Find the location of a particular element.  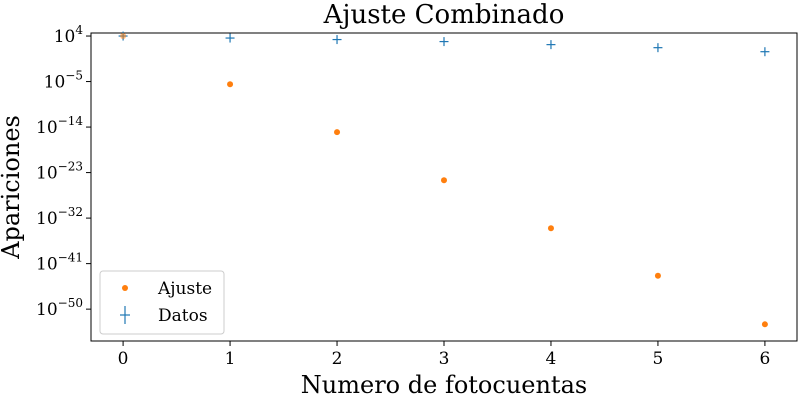

legend-box is located at coordinates (162, 302).